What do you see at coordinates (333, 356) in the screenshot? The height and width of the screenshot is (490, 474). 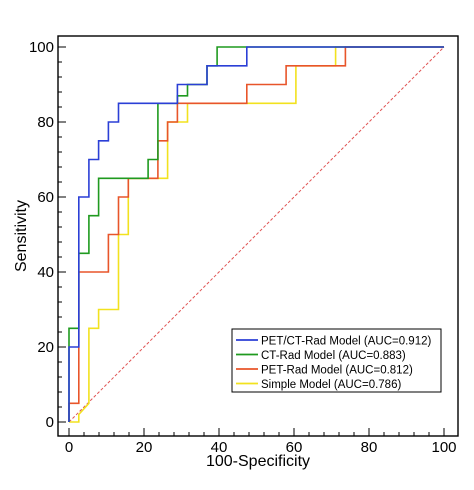 I see `legend-label: CT-Rad Model (AUC=0.883)` at bounding box center [333, 356].